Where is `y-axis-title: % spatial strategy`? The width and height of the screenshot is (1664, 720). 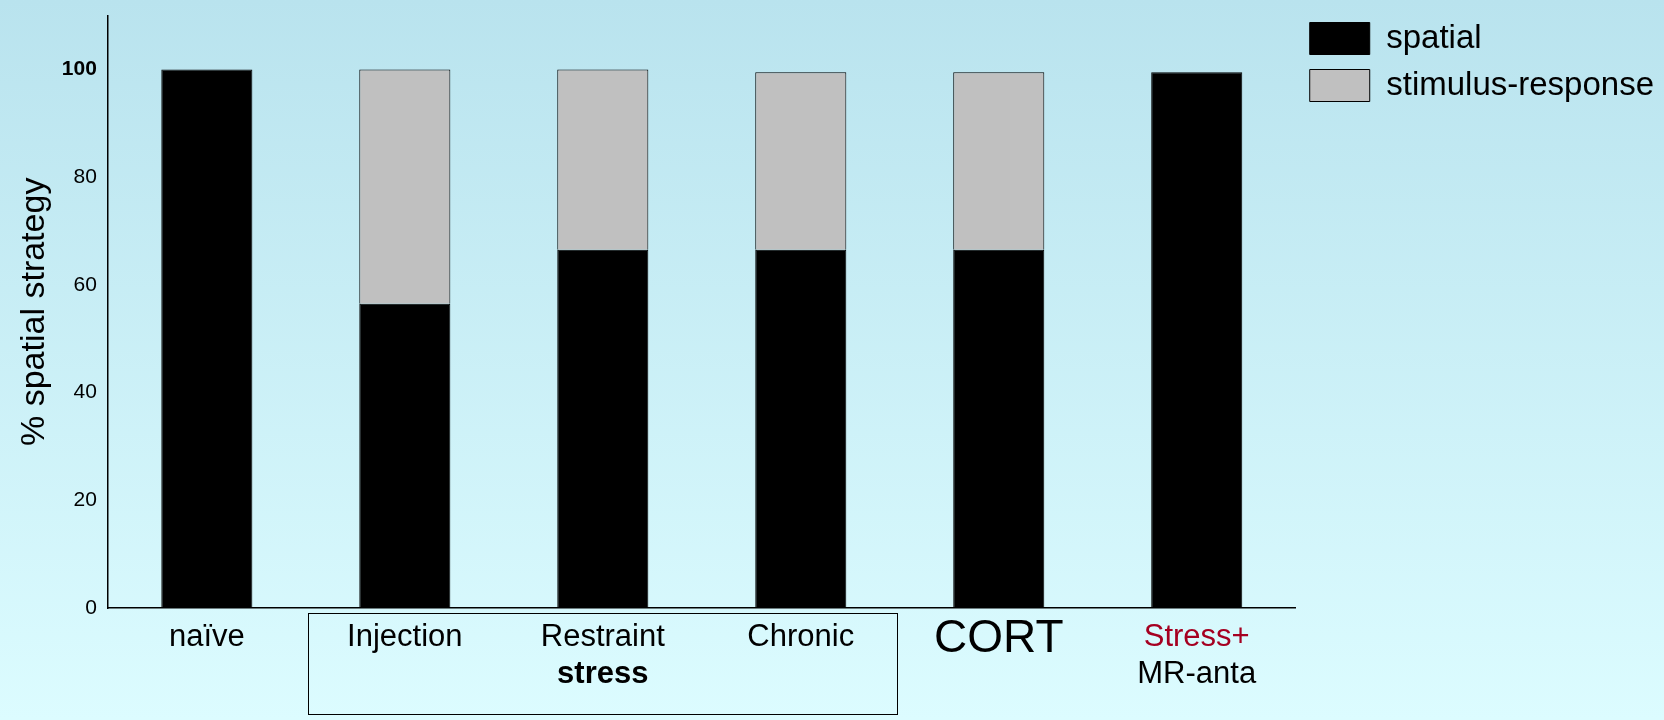
y-axis-title: % spatial strategy is located at coordinates (31, 311).